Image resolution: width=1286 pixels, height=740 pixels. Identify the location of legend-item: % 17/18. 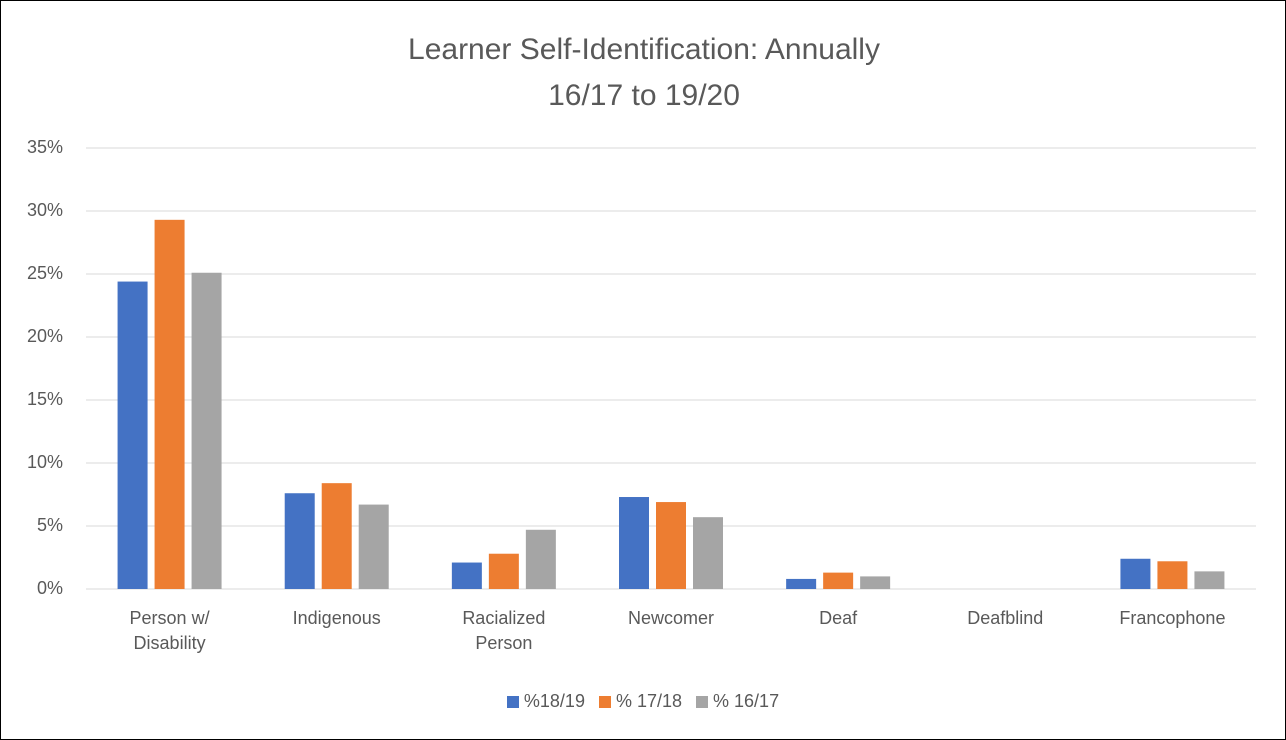
(640, 701).